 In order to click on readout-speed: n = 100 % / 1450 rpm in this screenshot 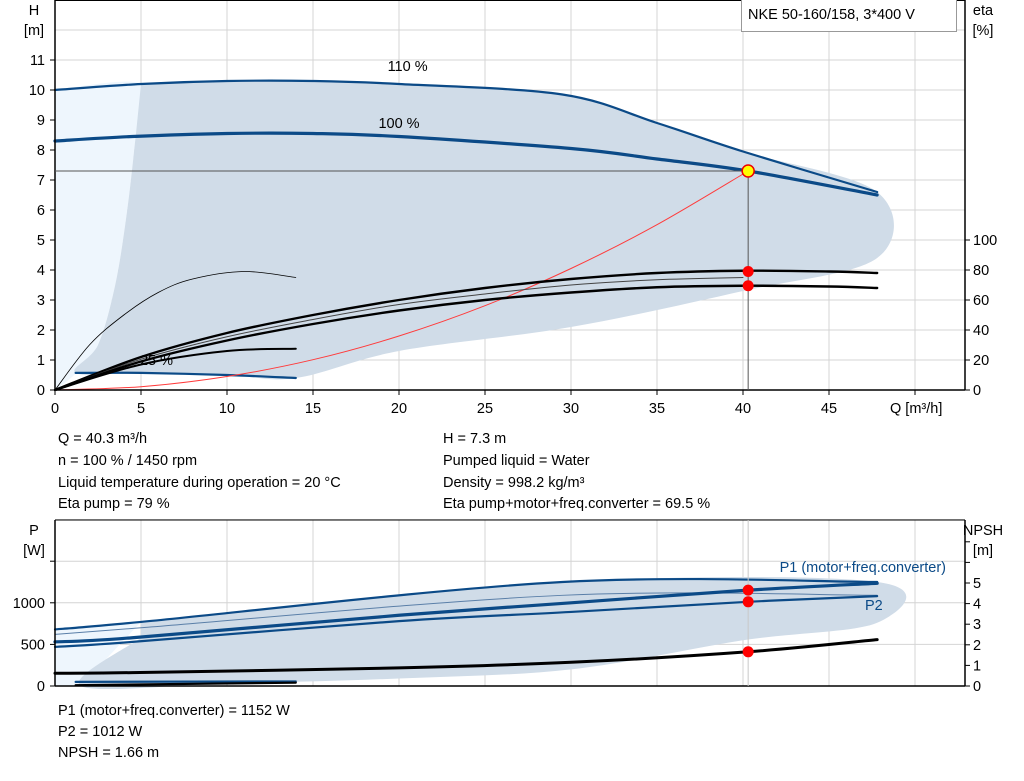, I will do `click(128, 461)`.